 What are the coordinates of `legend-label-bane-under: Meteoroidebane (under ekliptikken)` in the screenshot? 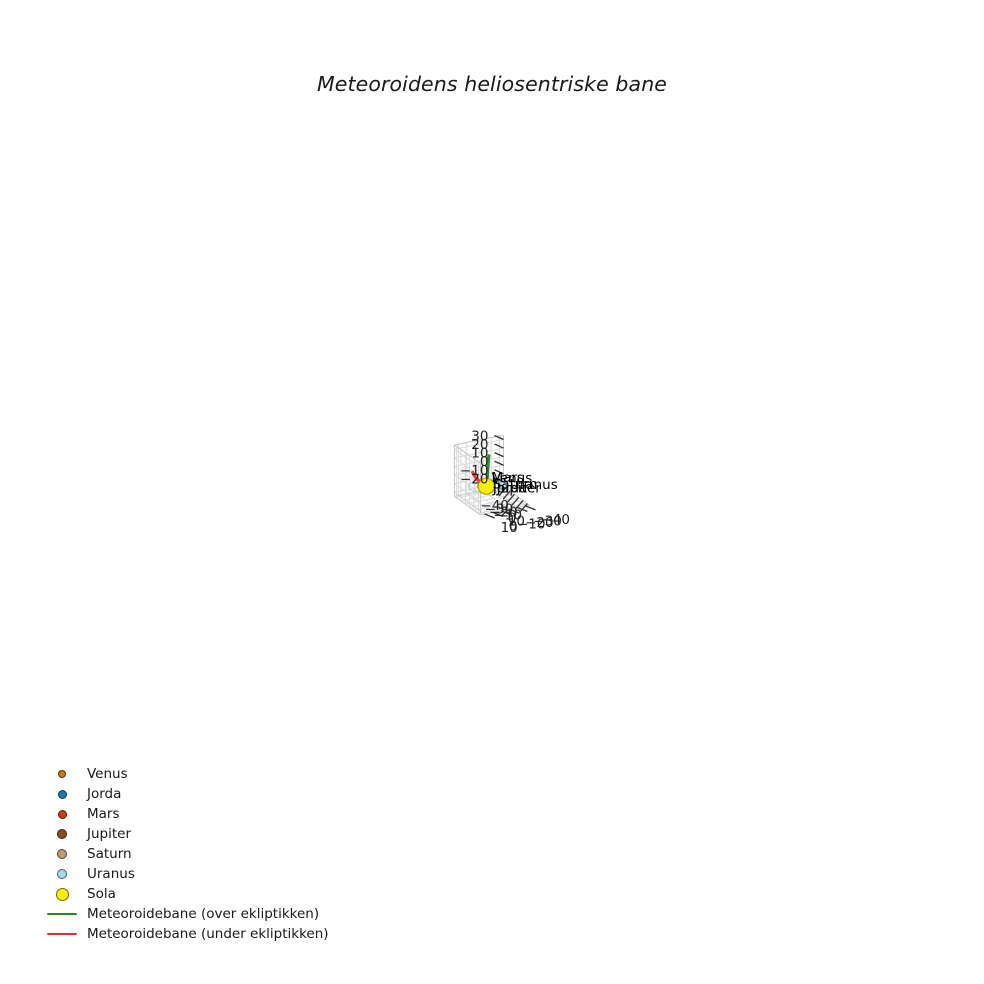 It's located at (208, 934).